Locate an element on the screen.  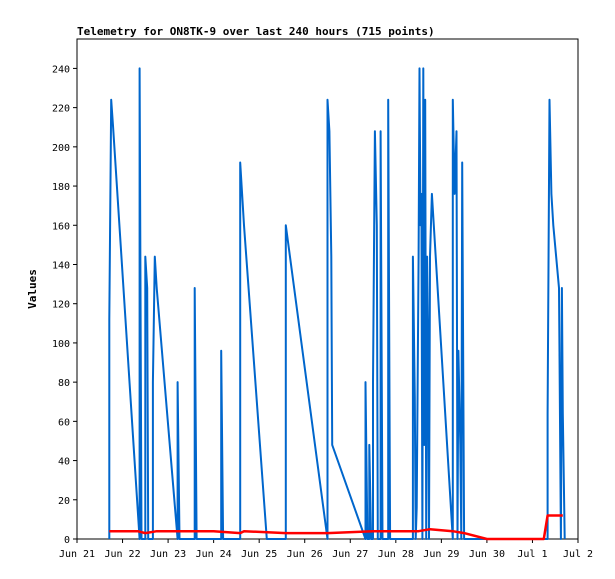
y-tick-label: 0 is located at coordinates (67, 540).